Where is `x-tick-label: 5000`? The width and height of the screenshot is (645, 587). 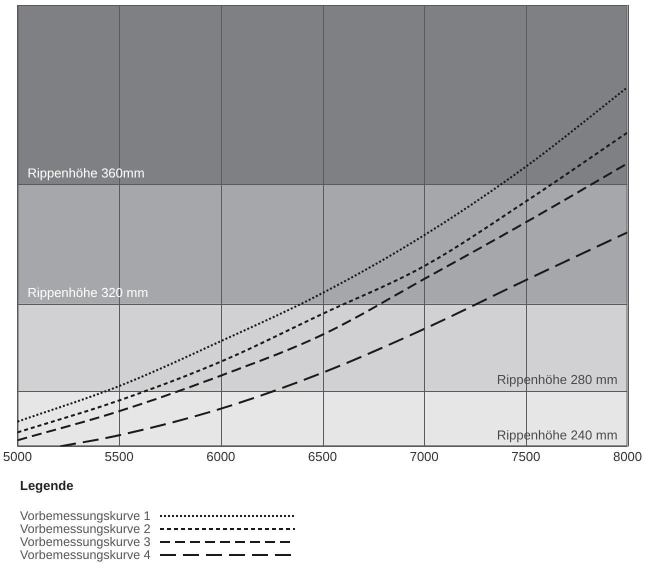 x-tick-label: 5000 is located at coordinates (17, 456).